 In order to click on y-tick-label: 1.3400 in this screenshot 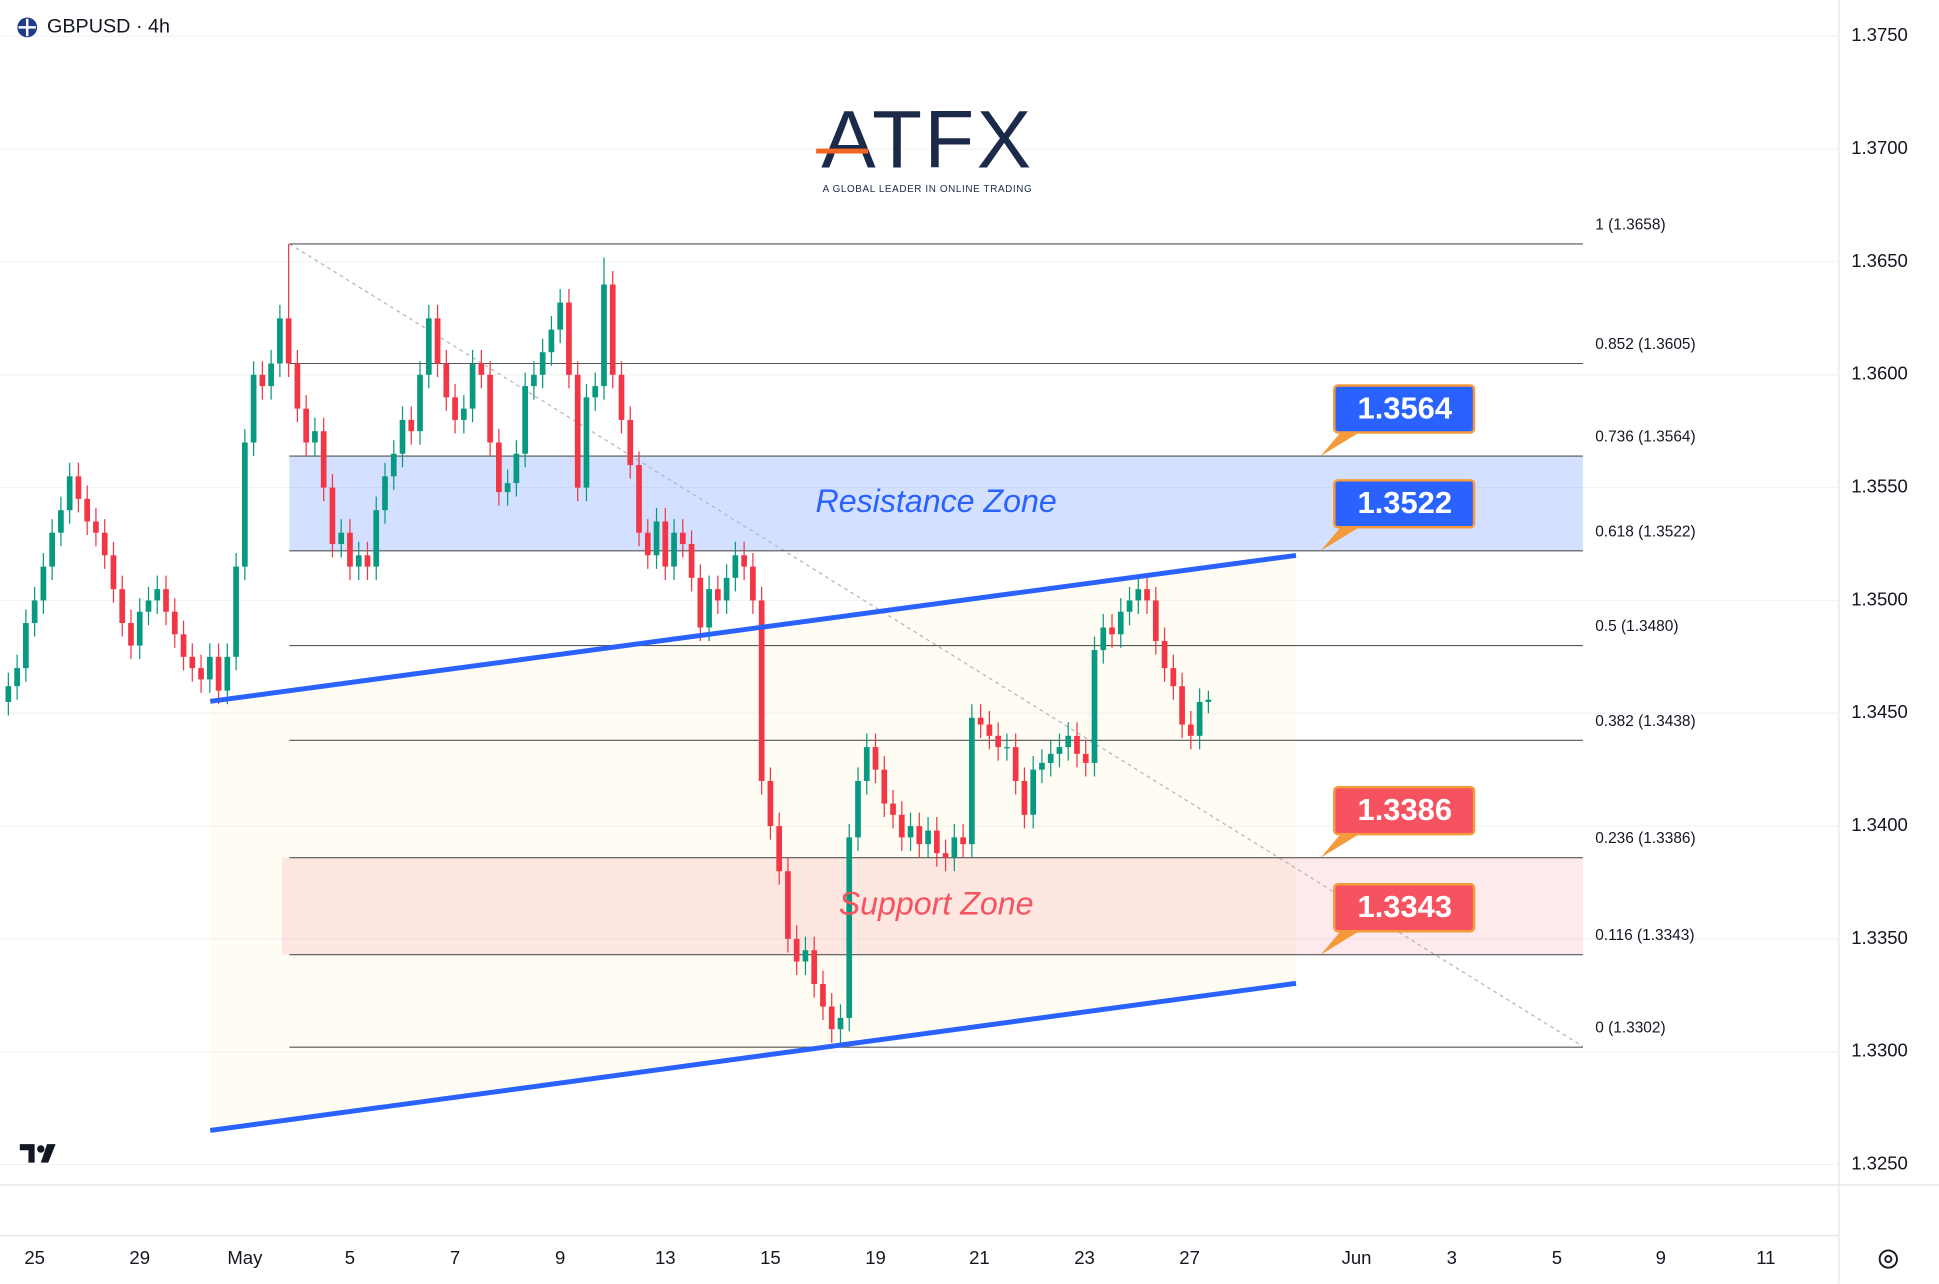, I will do `click(1879, 824)`.